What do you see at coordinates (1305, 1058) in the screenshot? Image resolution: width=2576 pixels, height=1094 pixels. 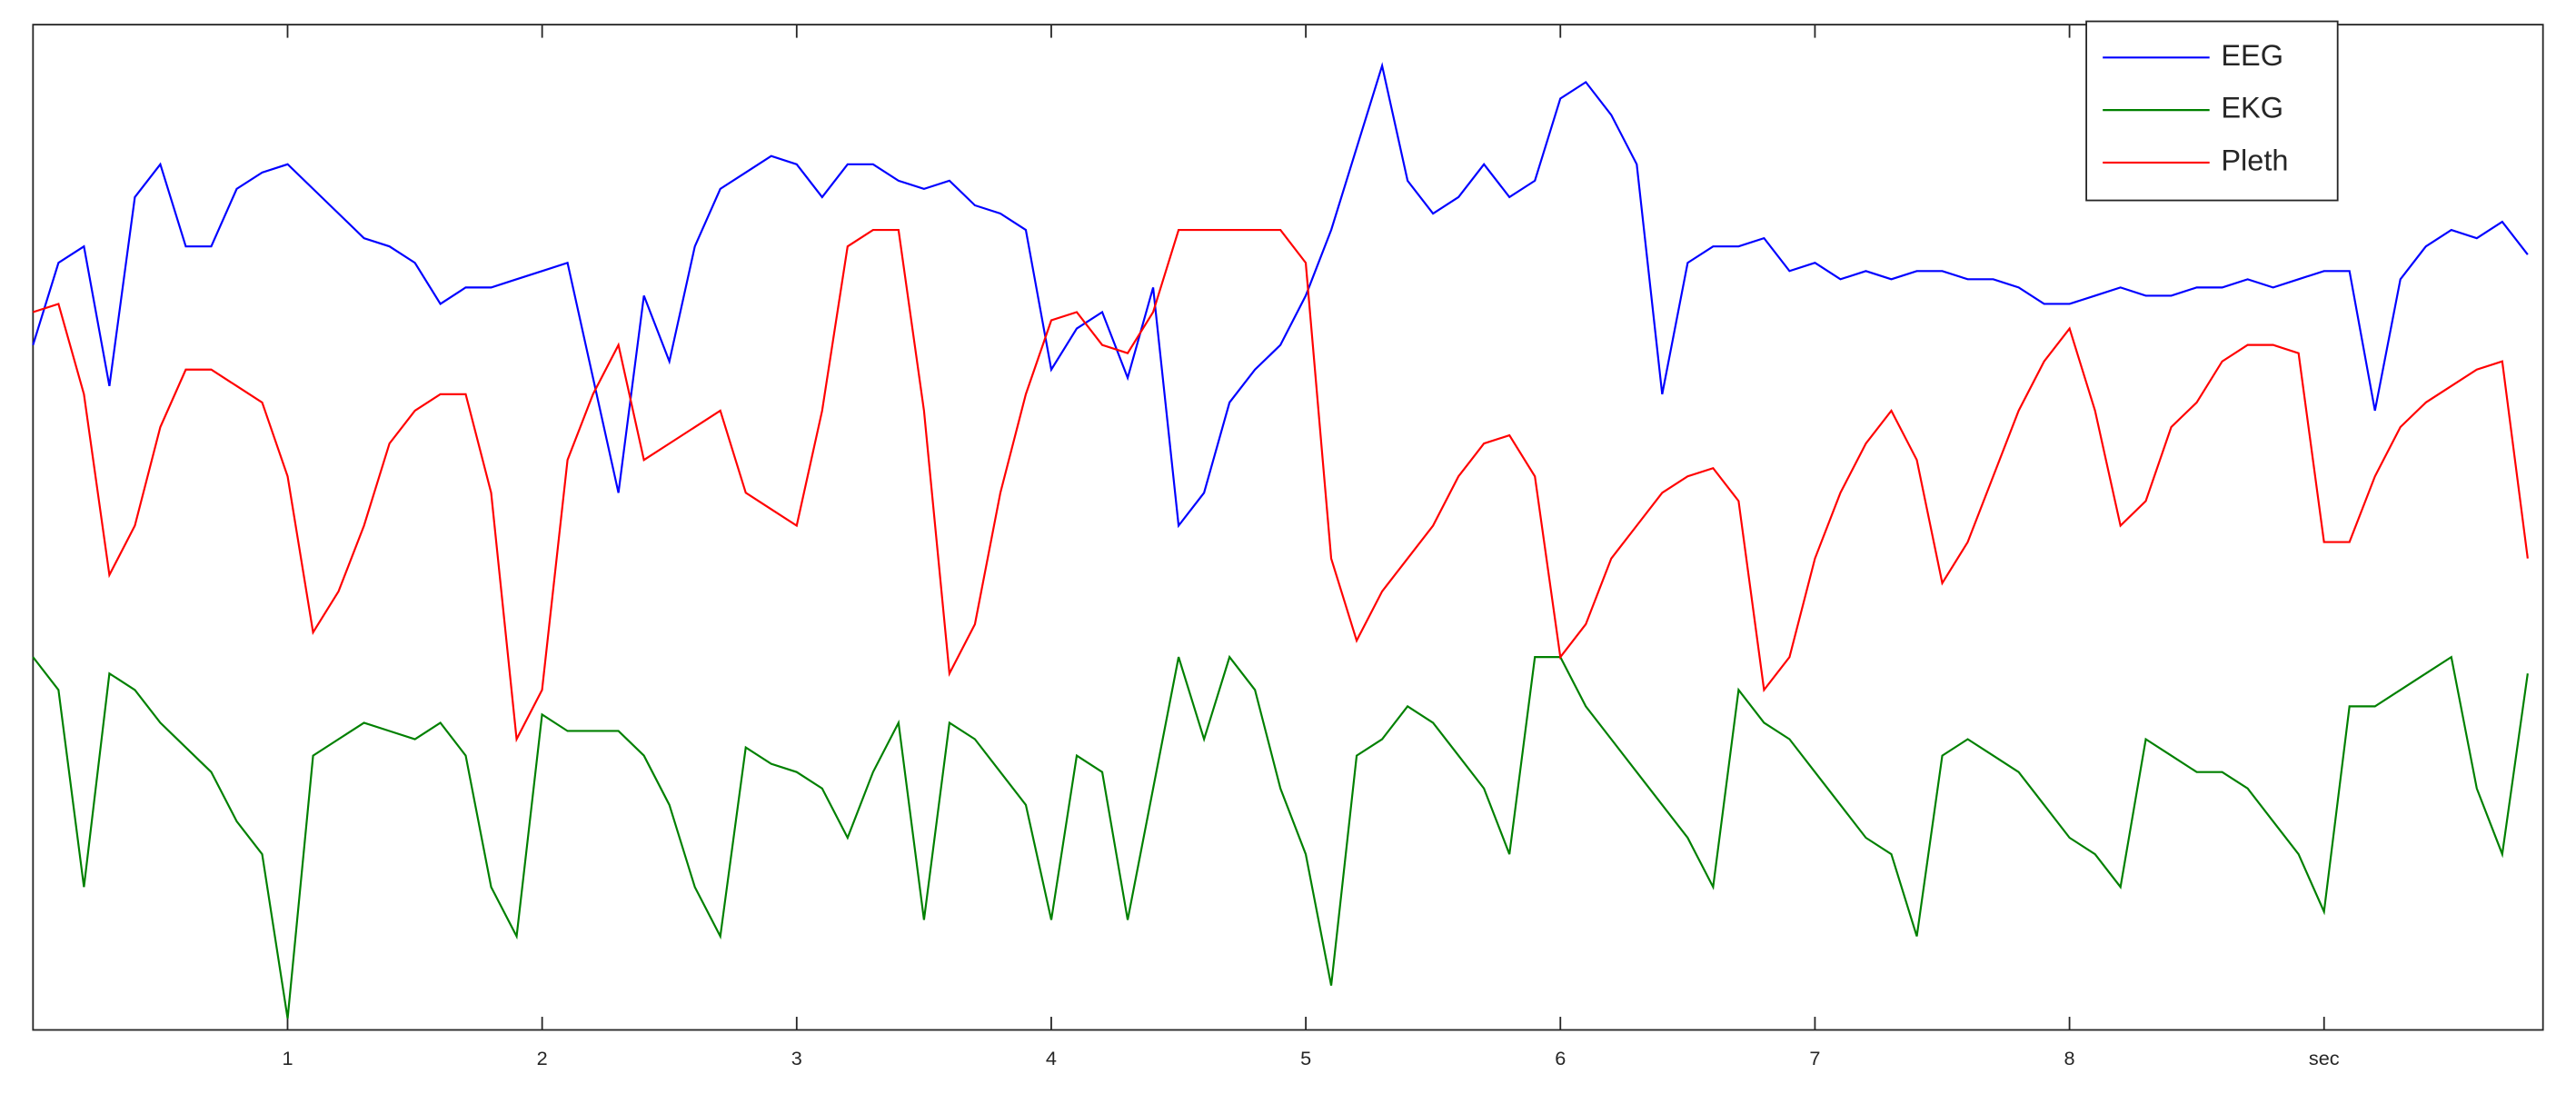 I see `x-tick-label: 5` at bounding box center [1305, 1058].